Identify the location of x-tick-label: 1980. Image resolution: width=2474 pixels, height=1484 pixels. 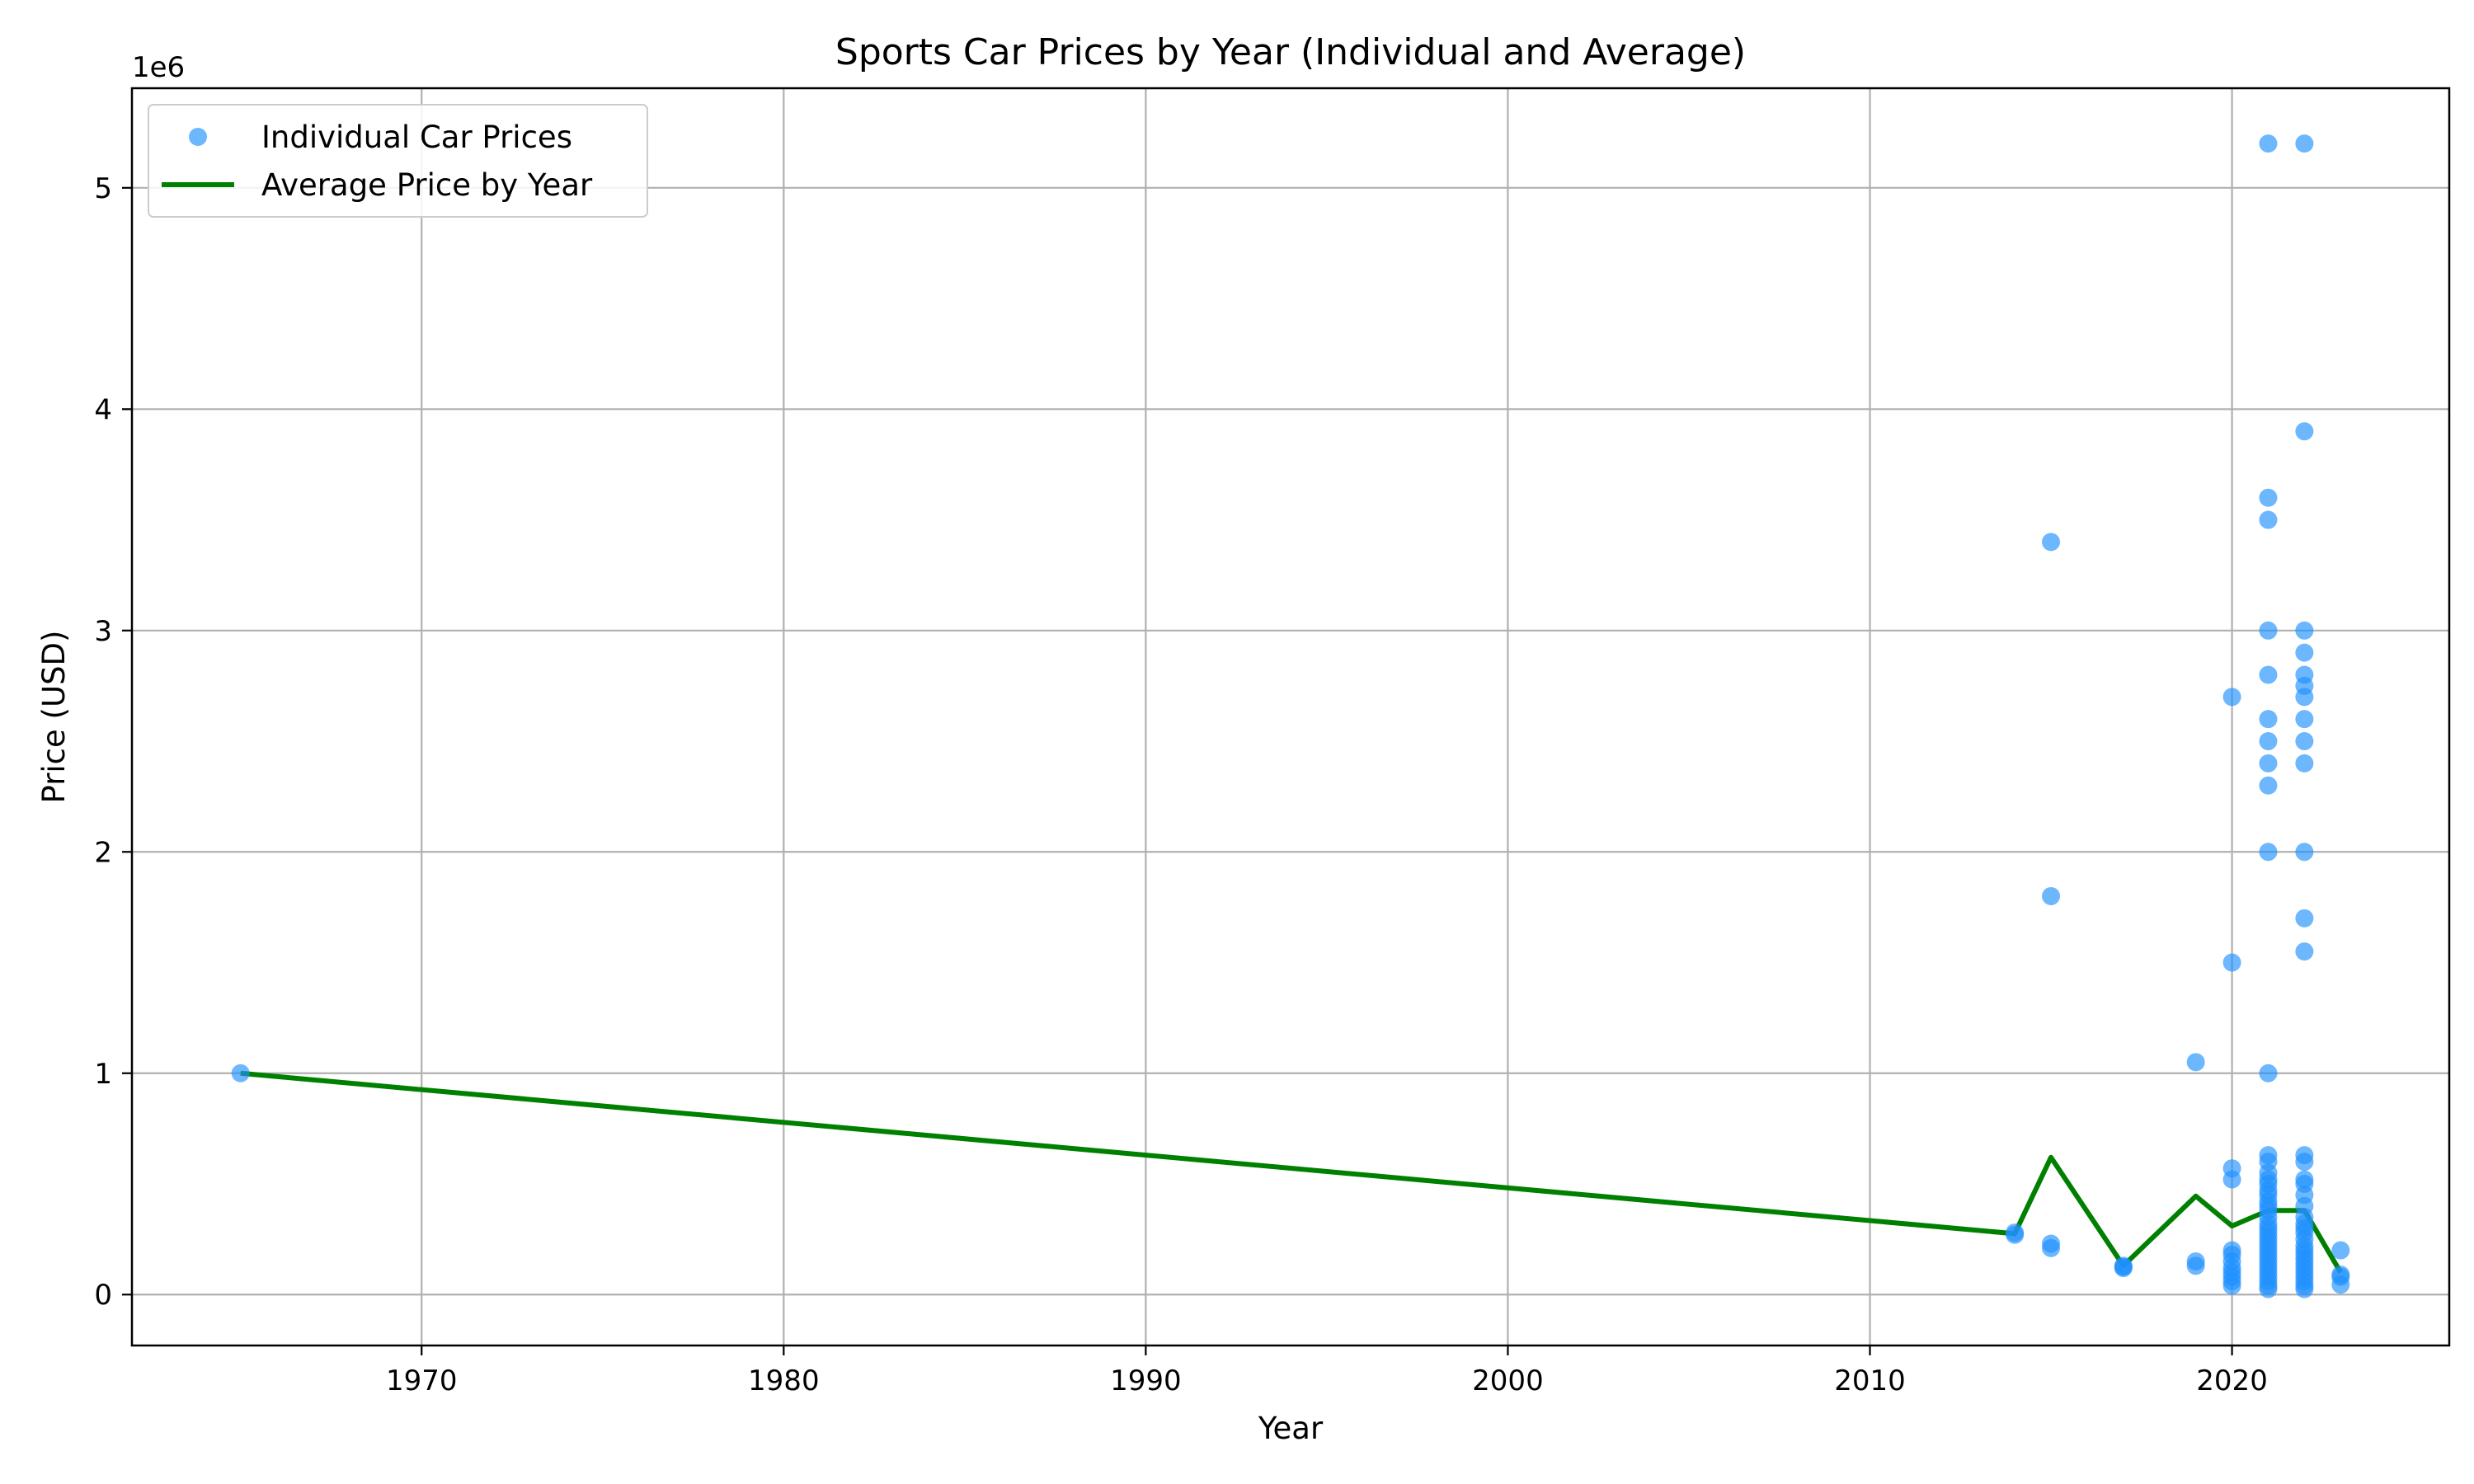
(784, 1380).